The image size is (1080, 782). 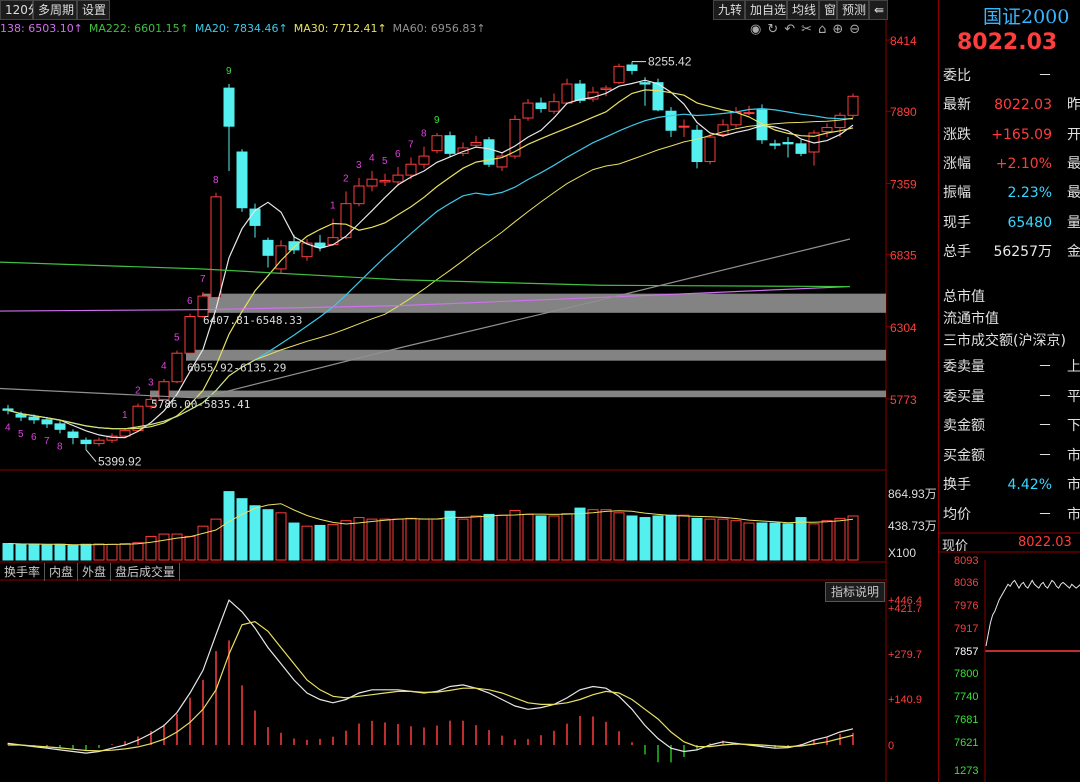 What do you see at coordinates (841, 29) in the screenshot?
I see `zoom-in-icon: ⊕` at bounding box center [841, 29].